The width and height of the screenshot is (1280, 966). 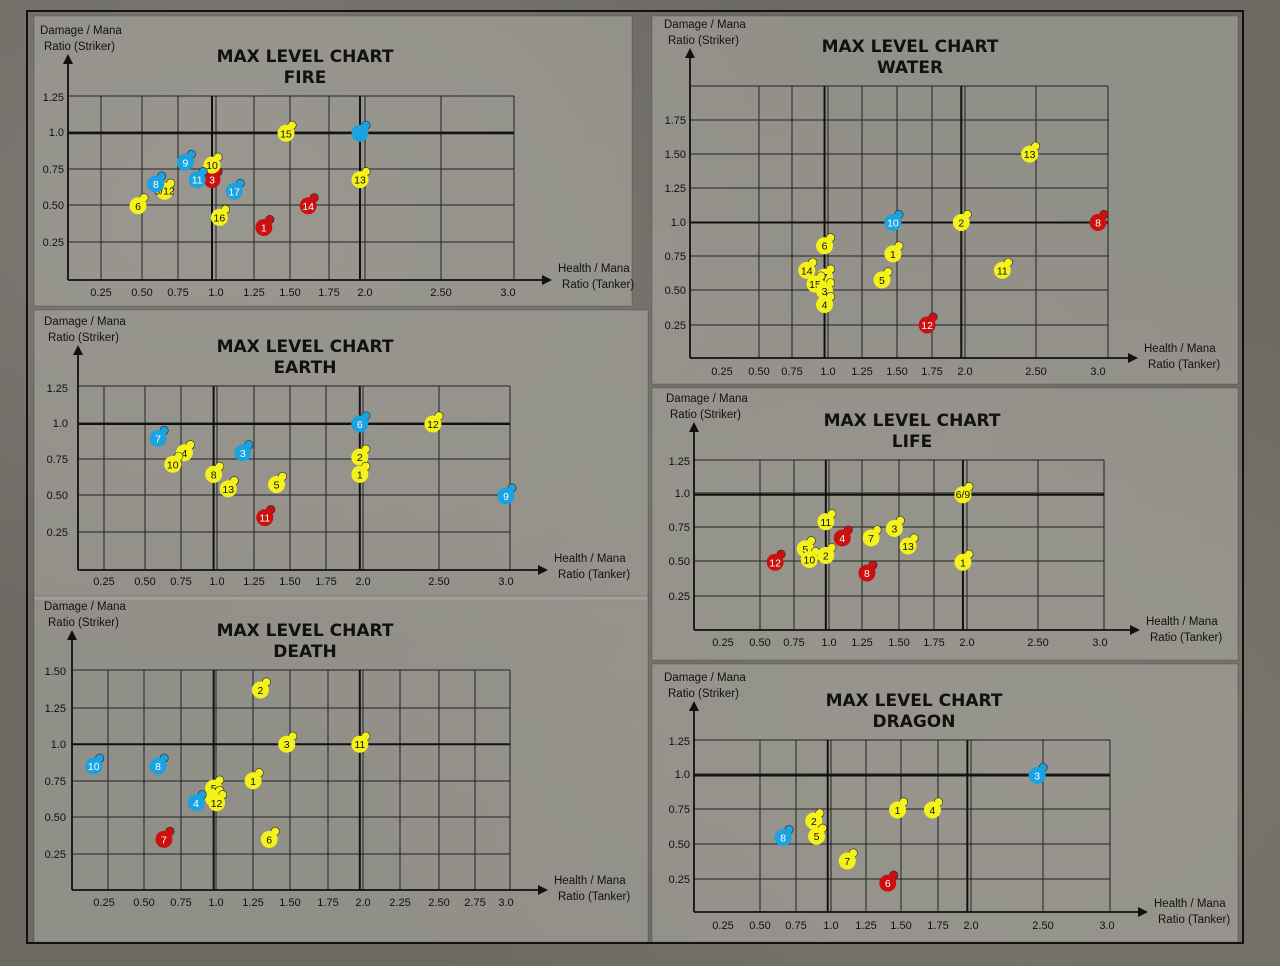 I want to click on data-point: 4, so click(x=933, y=808).